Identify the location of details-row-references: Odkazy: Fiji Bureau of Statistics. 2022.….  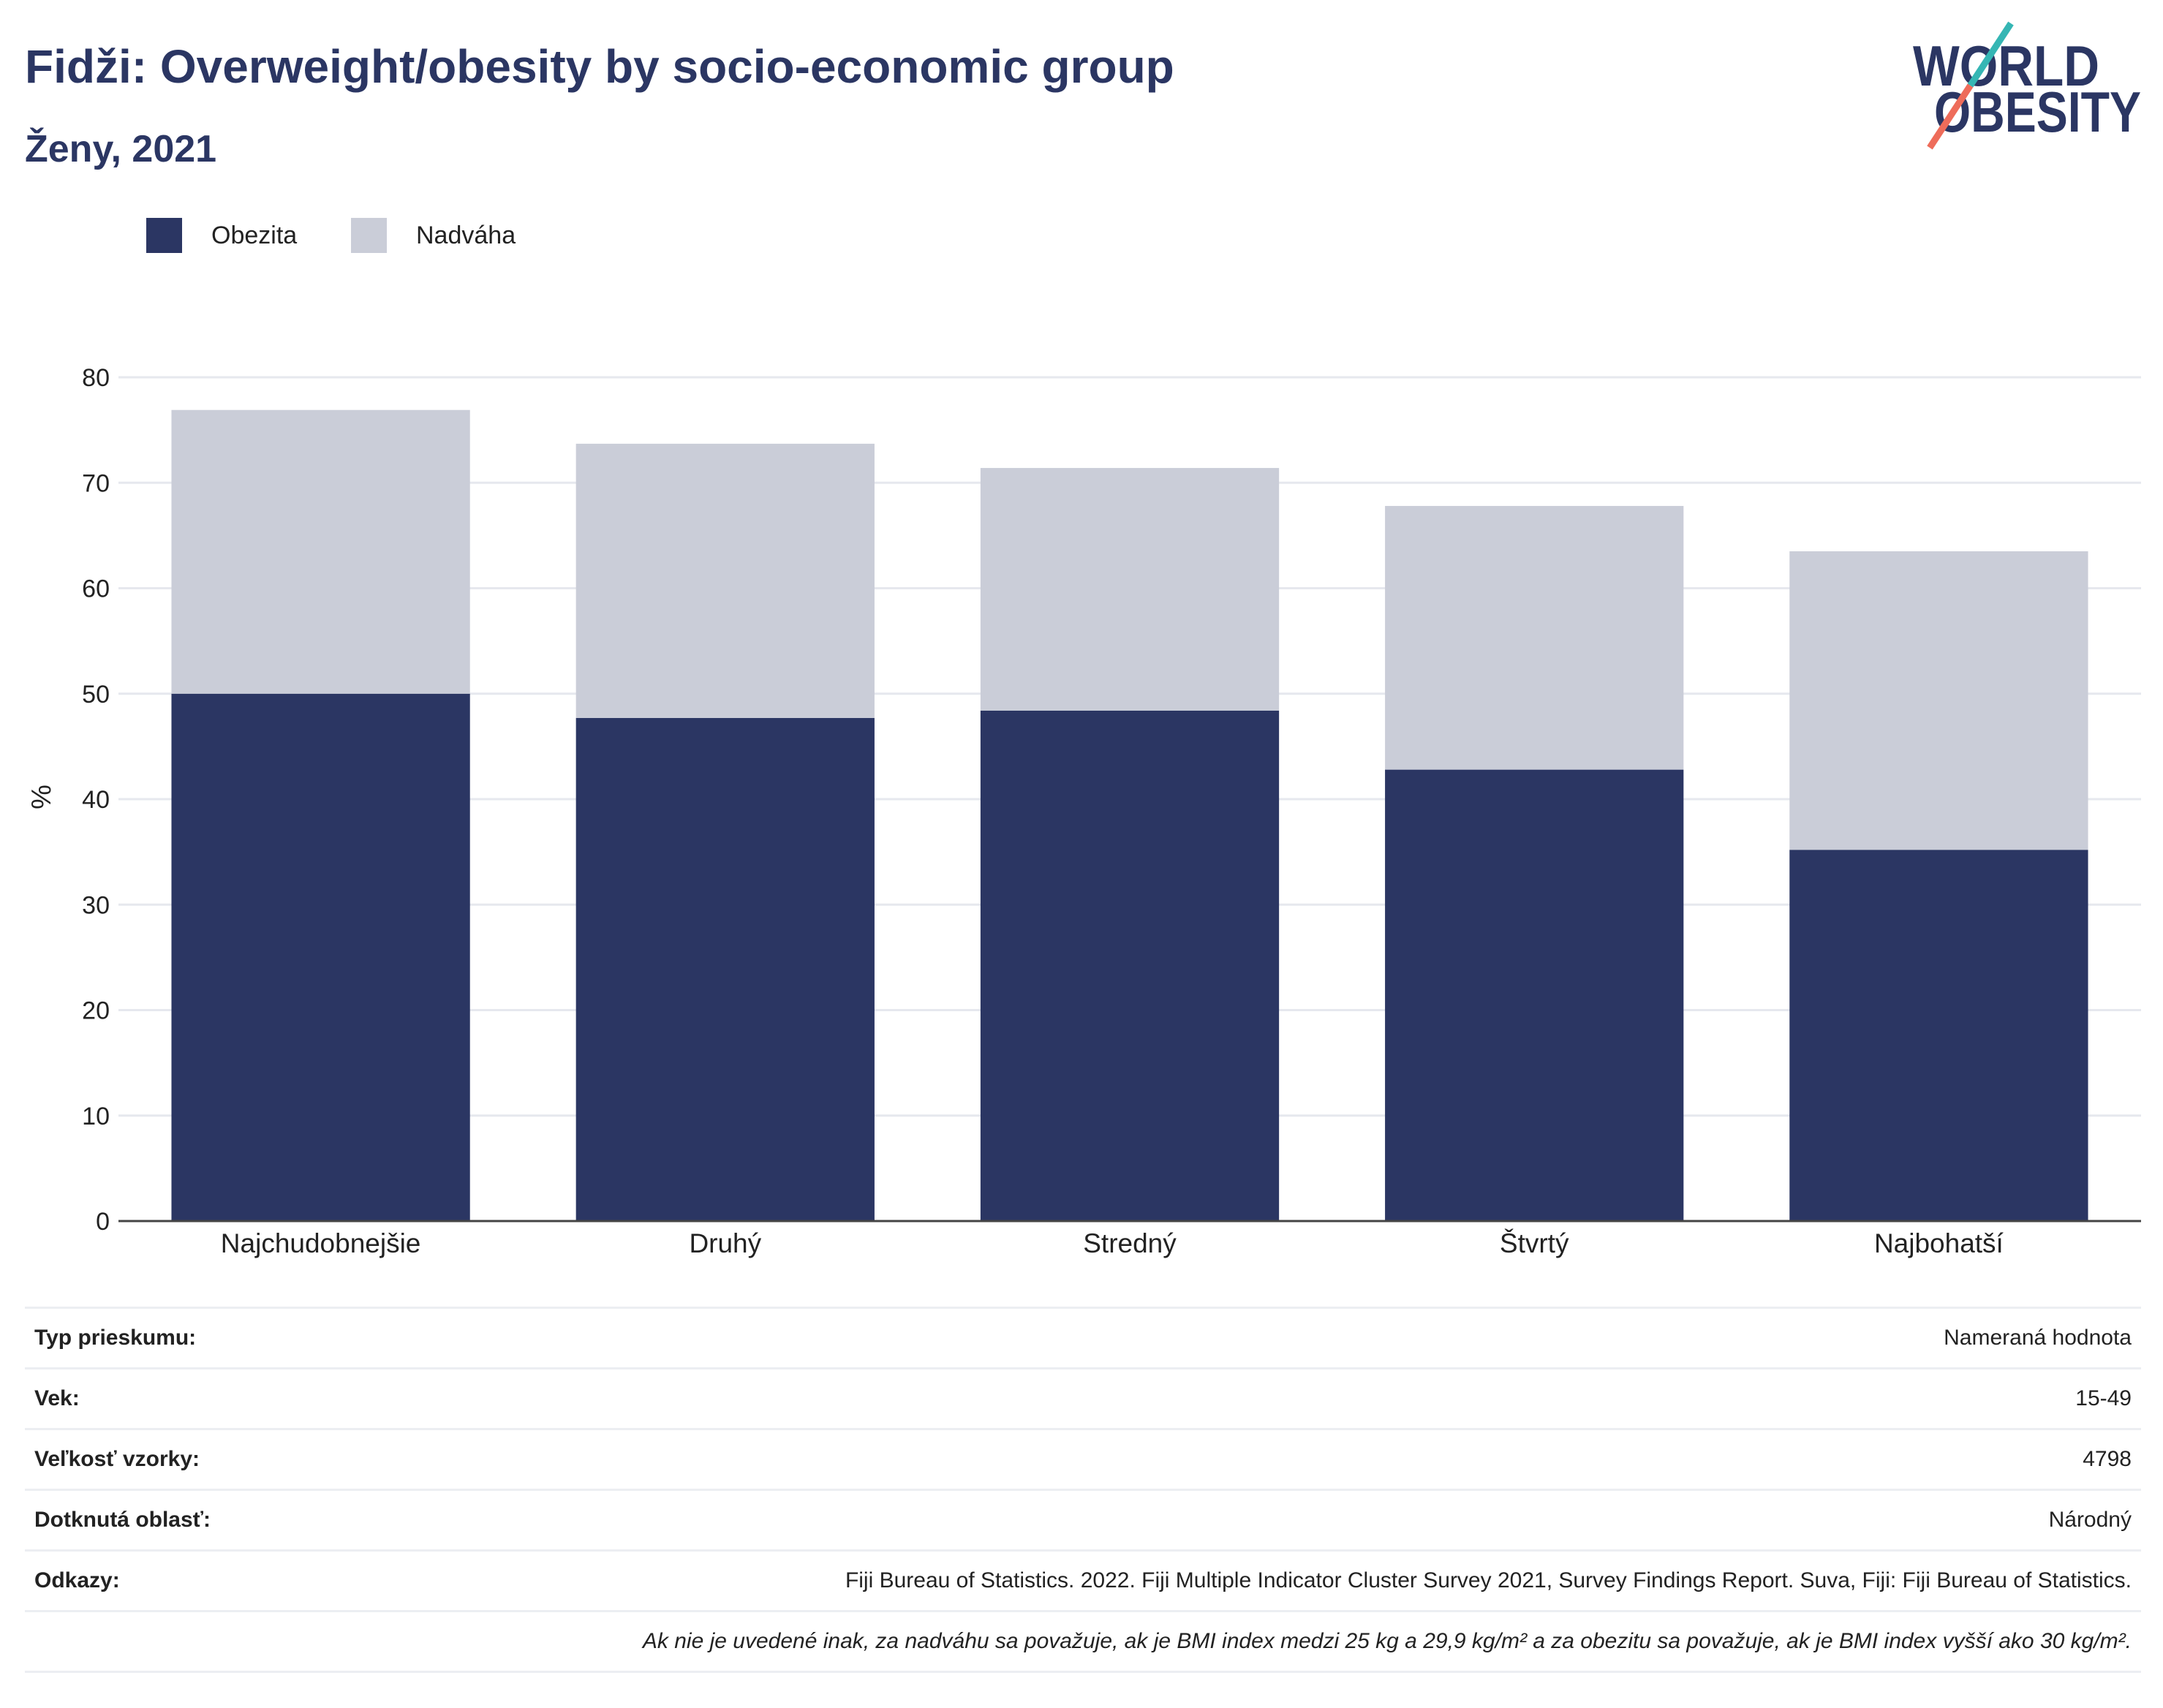
(1083, 1579).